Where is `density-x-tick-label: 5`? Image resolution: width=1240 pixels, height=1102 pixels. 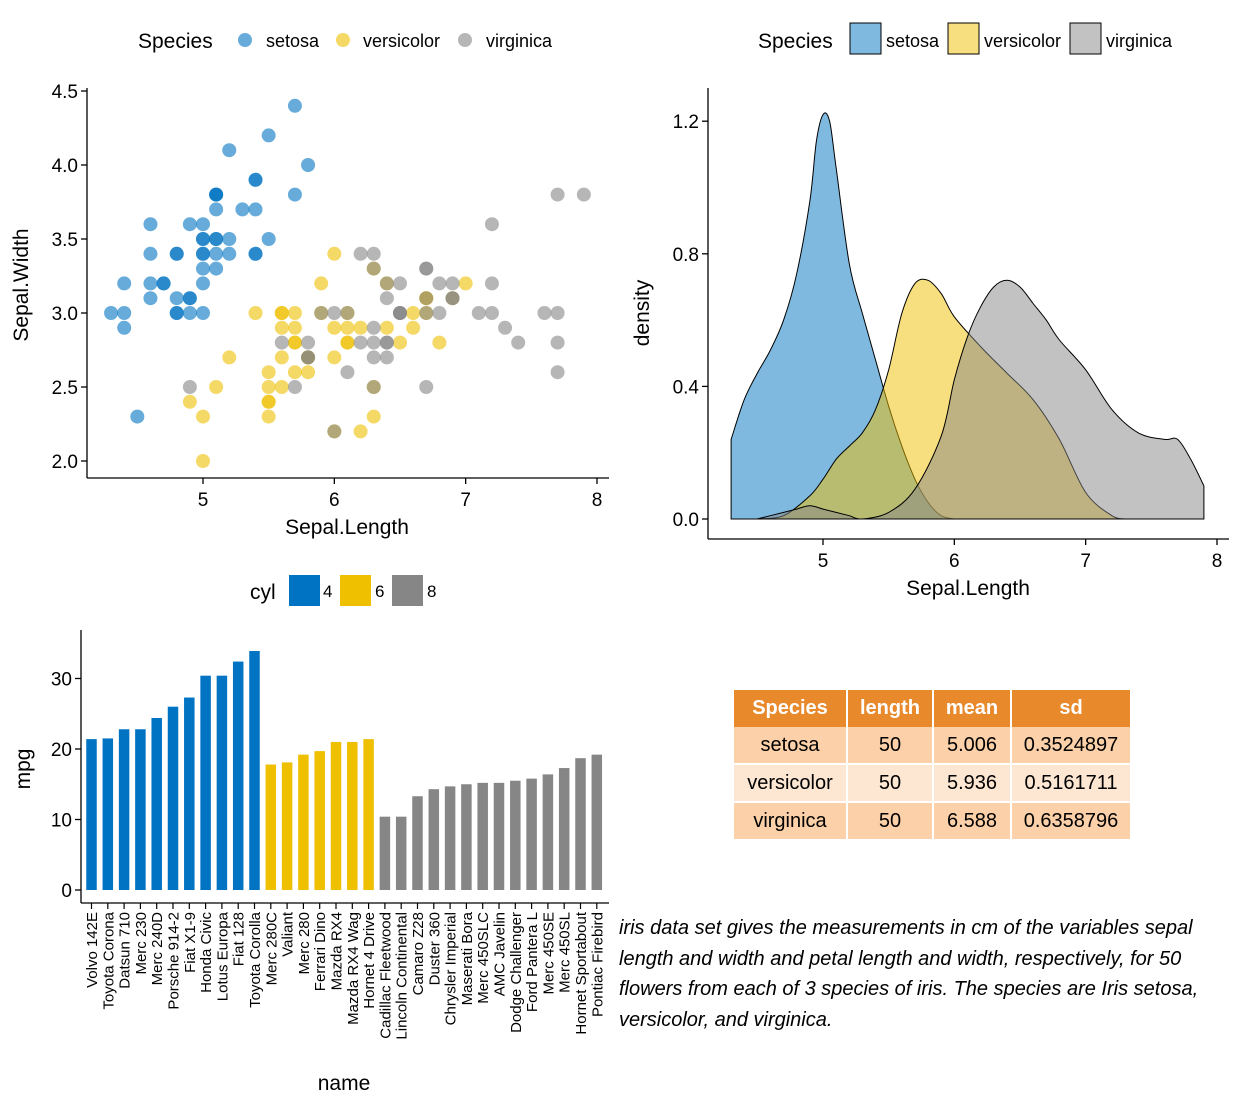
density-x-tick-label: 5 is located at coordinates (823, 561).